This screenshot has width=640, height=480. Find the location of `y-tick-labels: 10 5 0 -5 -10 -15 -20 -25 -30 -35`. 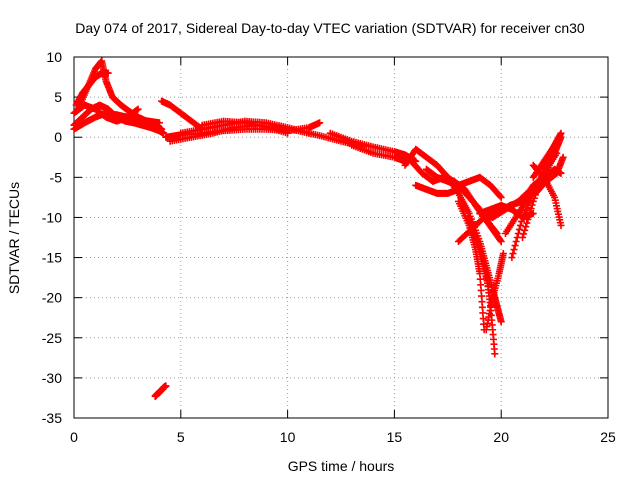

y-tick-labels: 10 5 0 -5 -10 -15 -20 -25 -30 -35 is located at coordinates (52, 237).